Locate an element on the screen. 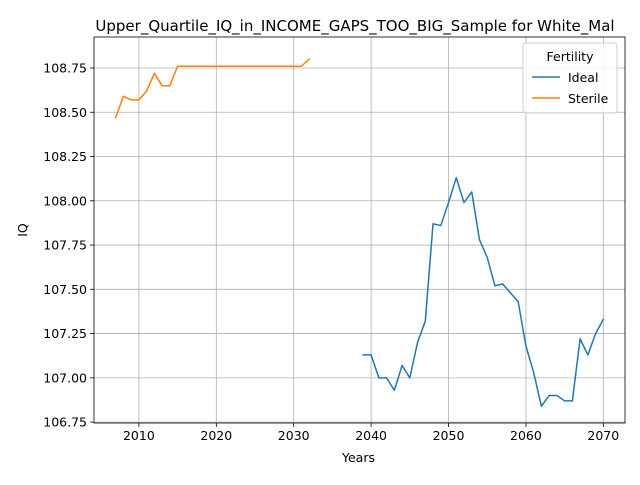 The height and width of the screenshot is (485, 640). legend: Fertility Ideal Sterile is located at coordinates (570, 78).